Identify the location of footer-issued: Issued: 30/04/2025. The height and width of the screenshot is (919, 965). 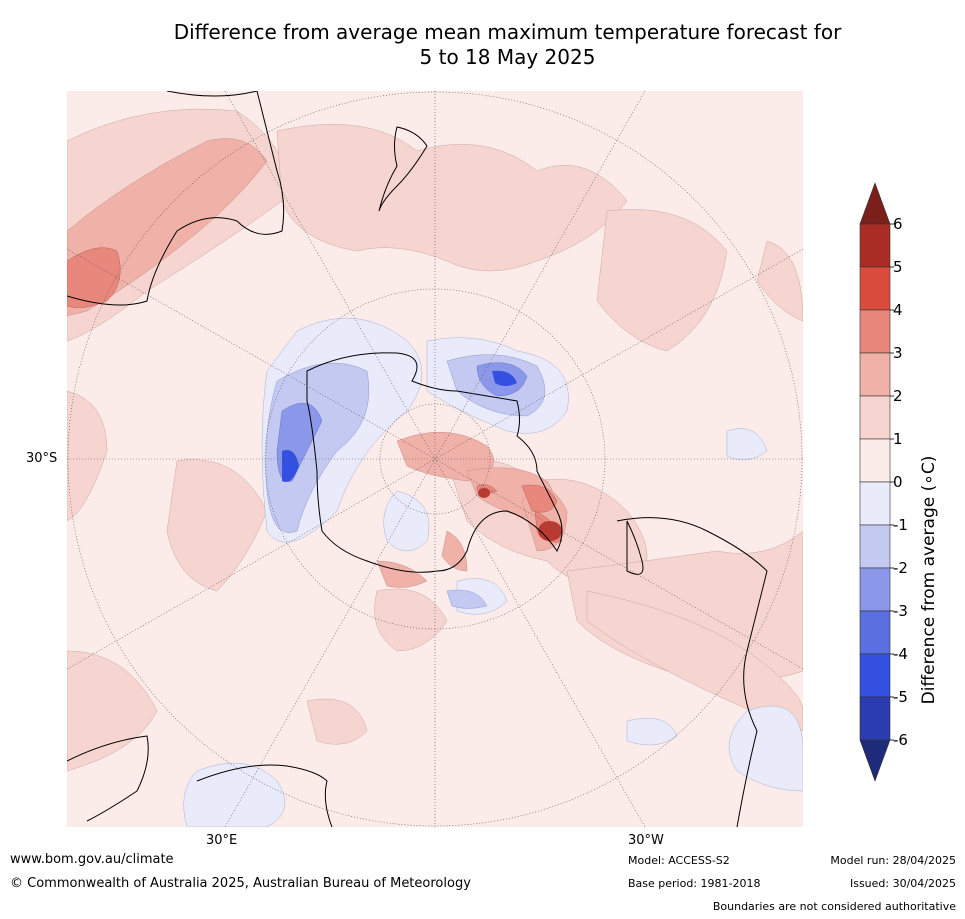
(902, 883).